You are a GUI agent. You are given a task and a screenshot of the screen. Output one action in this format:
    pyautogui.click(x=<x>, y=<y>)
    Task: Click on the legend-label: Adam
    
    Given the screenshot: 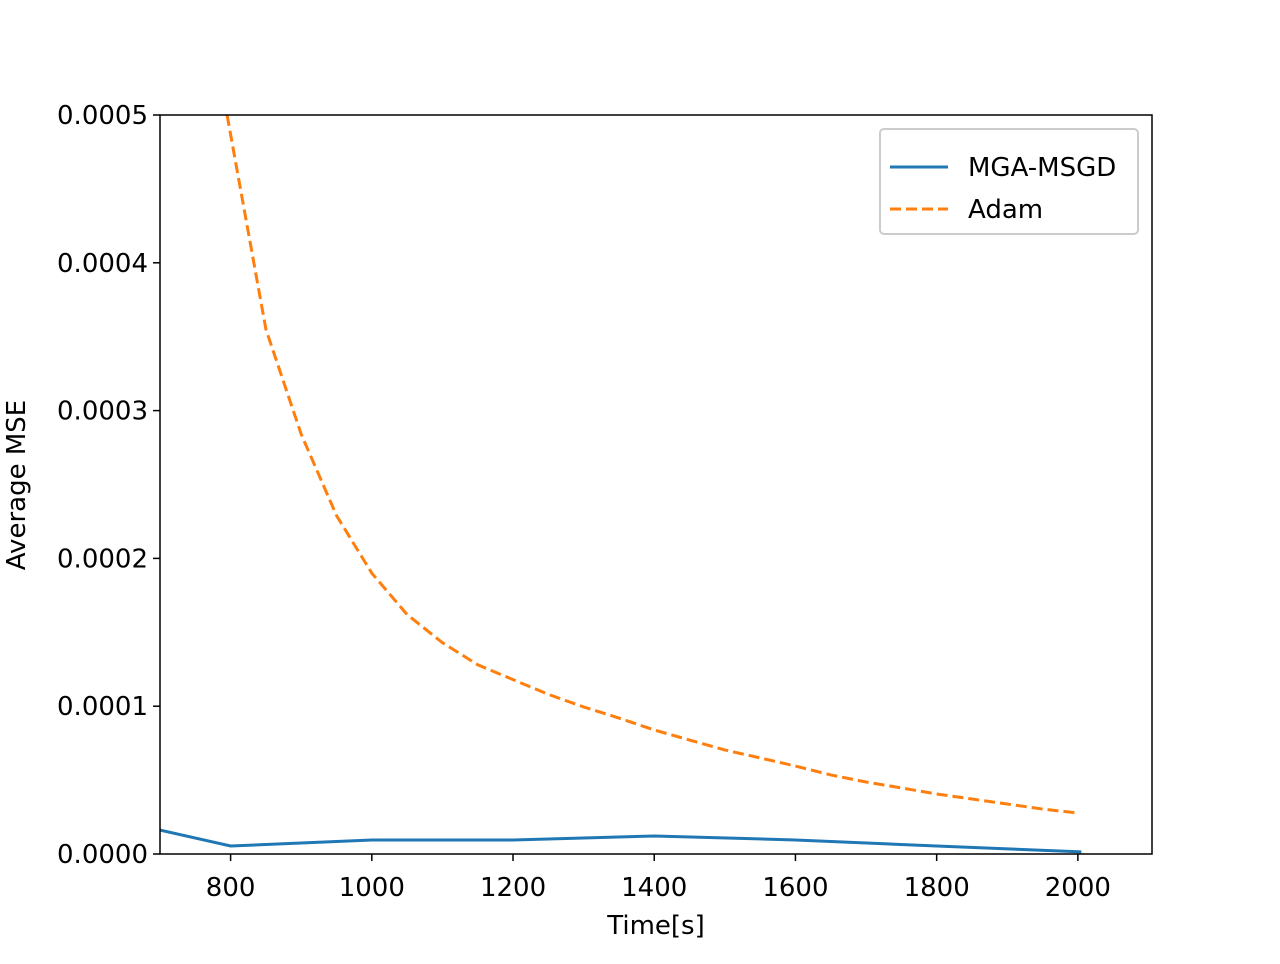 What is the action you would take?
    pyautogui.click(x=1005, y=210)
    